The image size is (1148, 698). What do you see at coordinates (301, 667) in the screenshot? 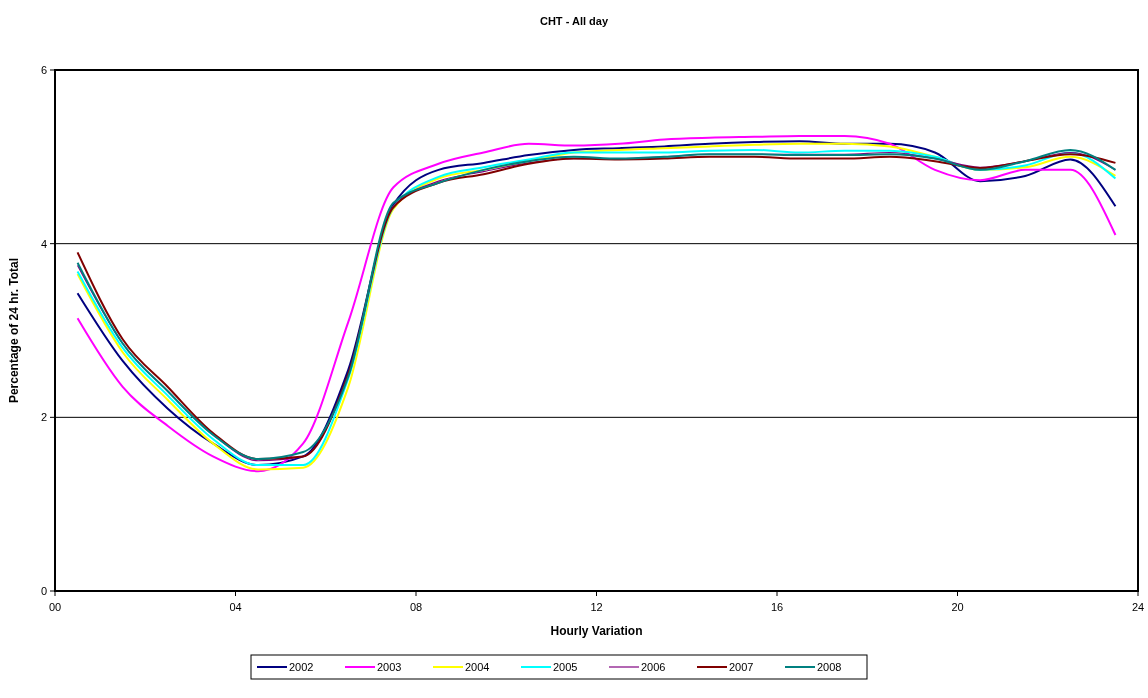
I see `legend-label: 2002` at bounding box center [301, 667].